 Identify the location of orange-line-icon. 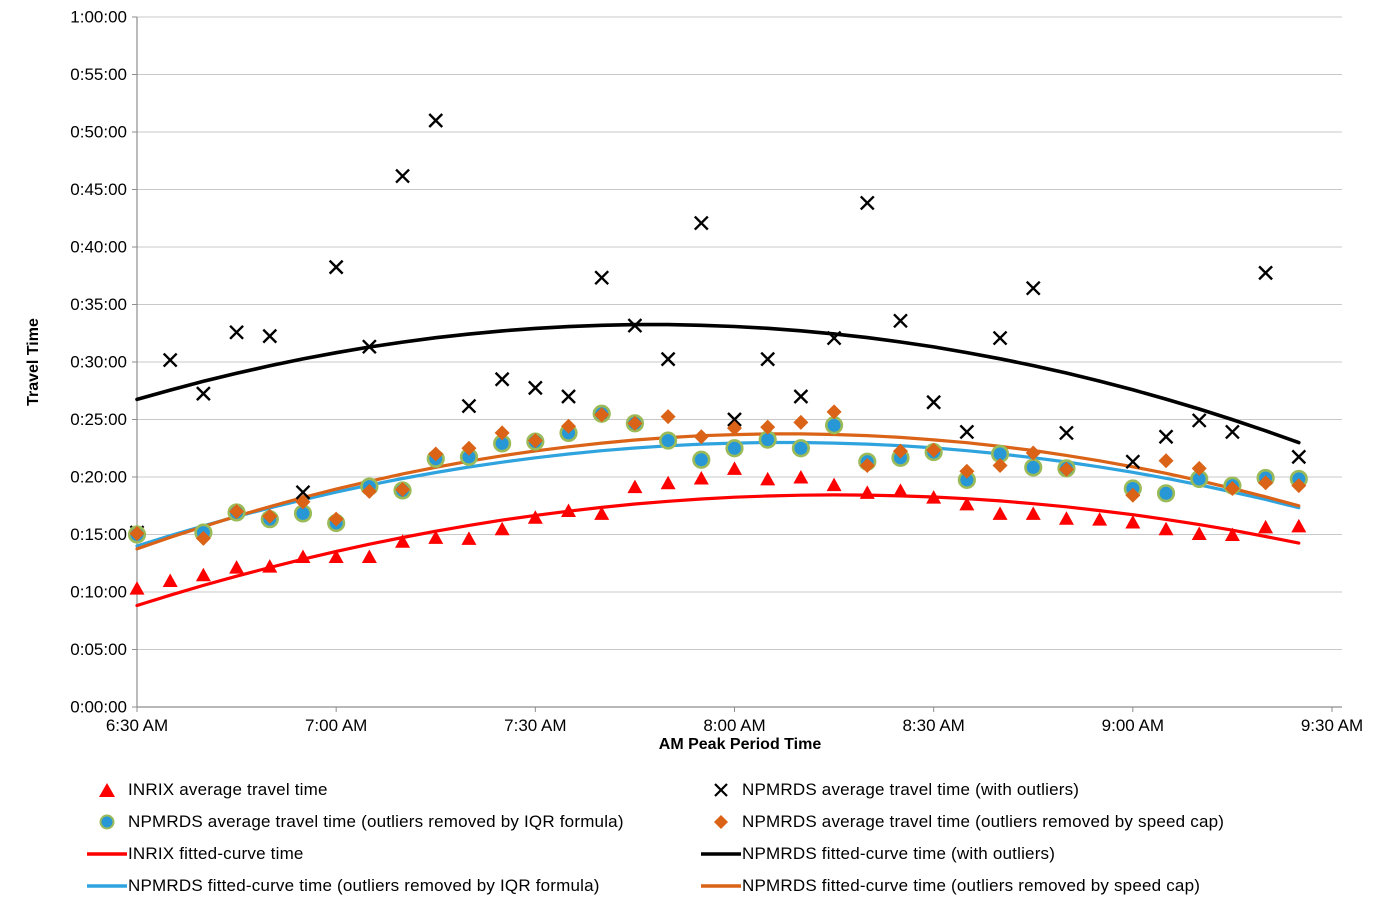
(721, 886).